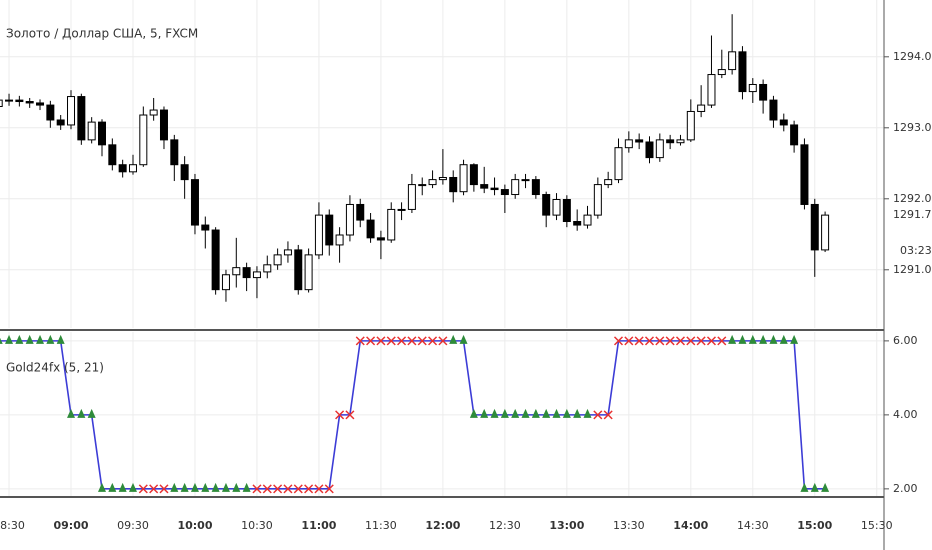 The image size is (932, 550). I want to click on y-tick-label: 2.00, so click(905, 488).